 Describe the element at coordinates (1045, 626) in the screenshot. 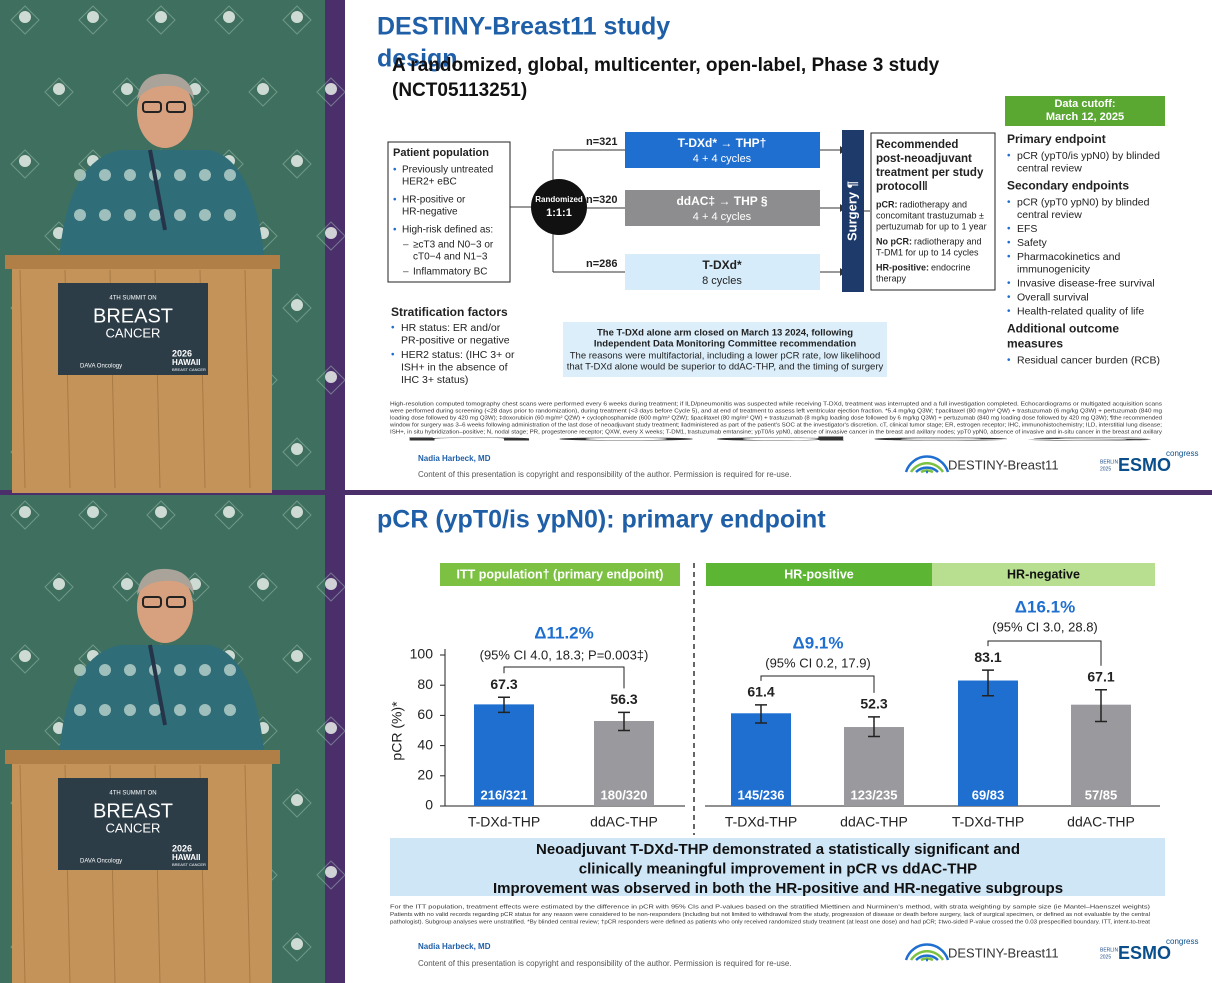

I see `ci-label: (95% CI 3.0, 28.8)` at that location.